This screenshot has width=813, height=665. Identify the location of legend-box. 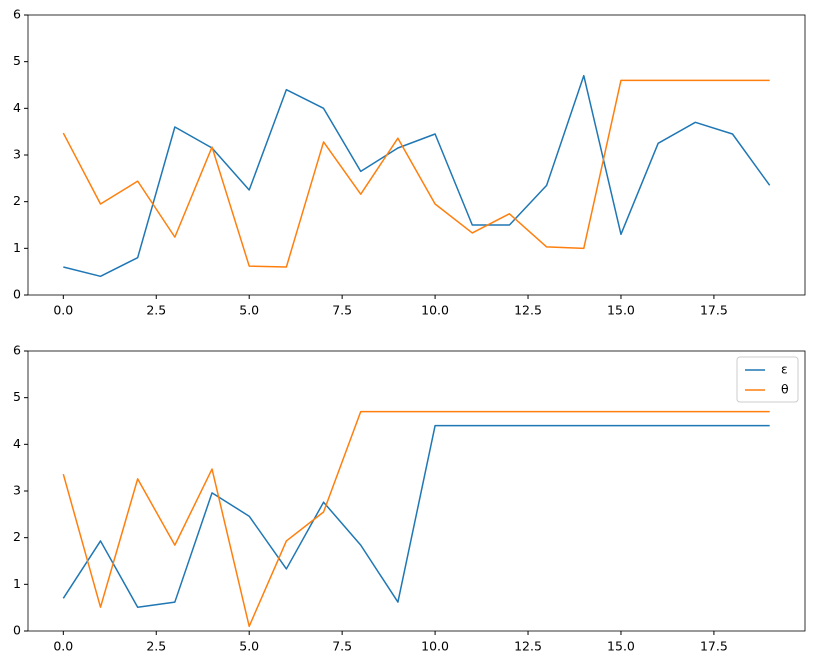
(767, 379).